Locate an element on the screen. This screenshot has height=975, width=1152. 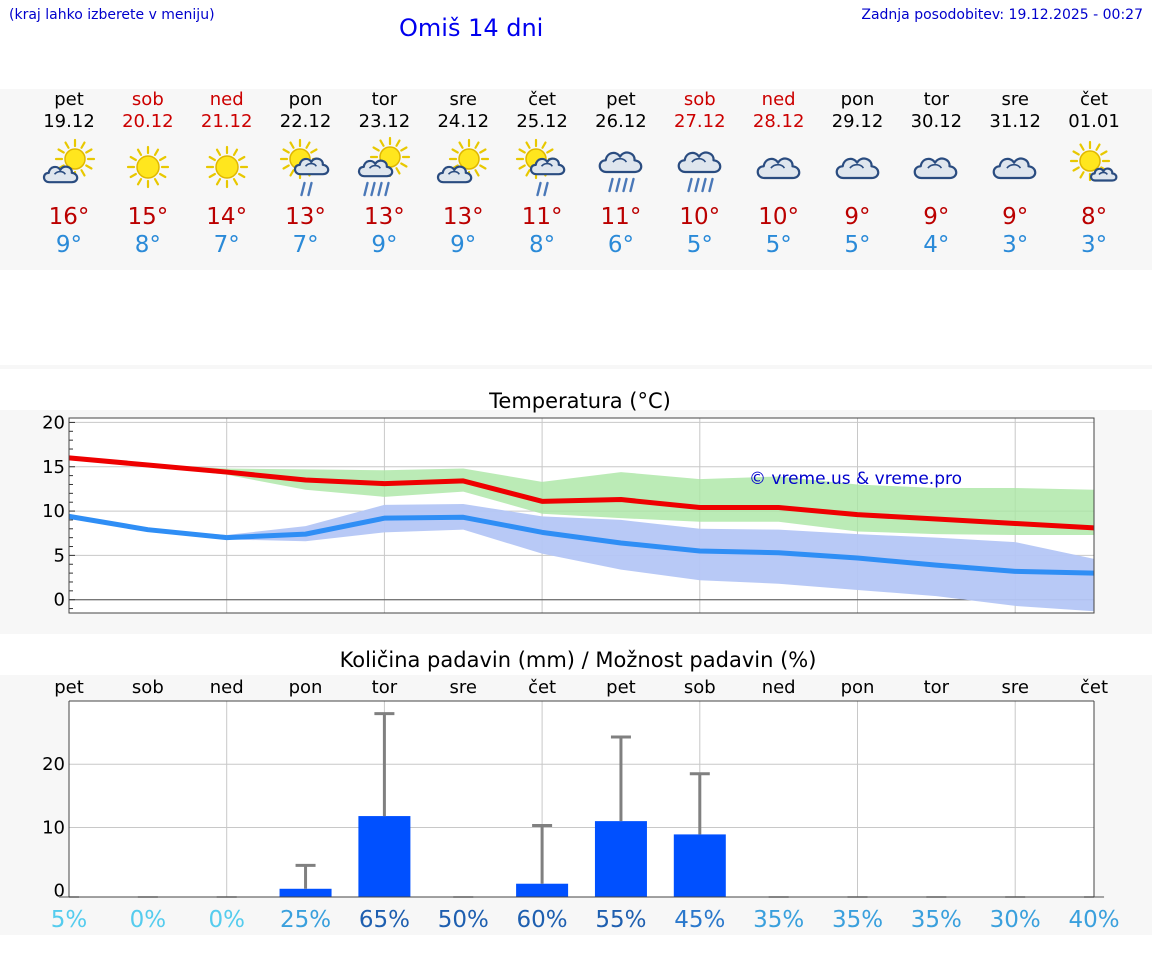
max-temp: 16° is located at coordinates (69, 217).